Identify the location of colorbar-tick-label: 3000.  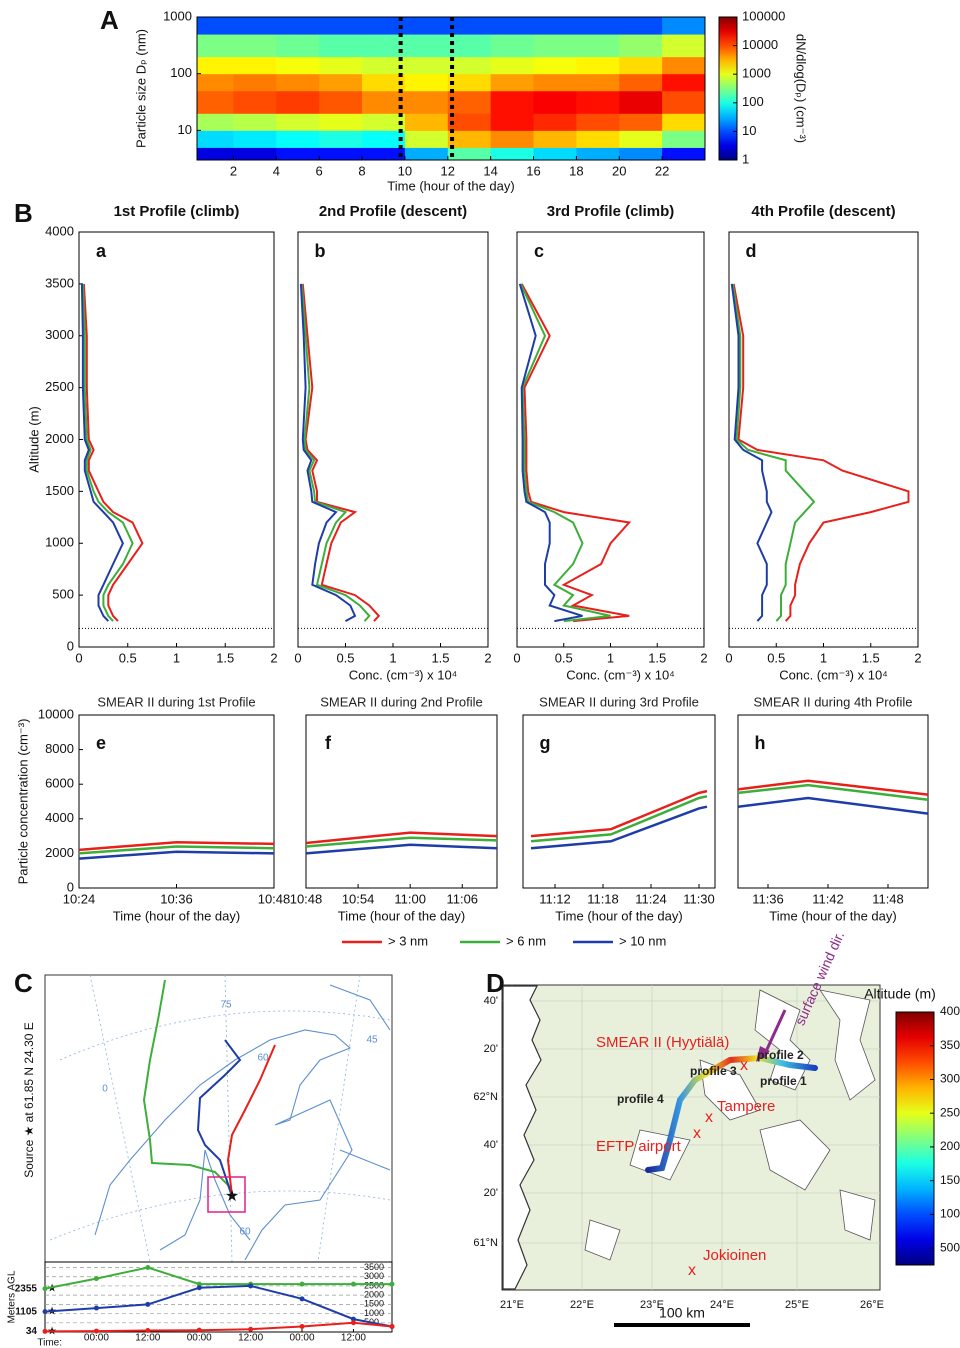
(950, 1079).